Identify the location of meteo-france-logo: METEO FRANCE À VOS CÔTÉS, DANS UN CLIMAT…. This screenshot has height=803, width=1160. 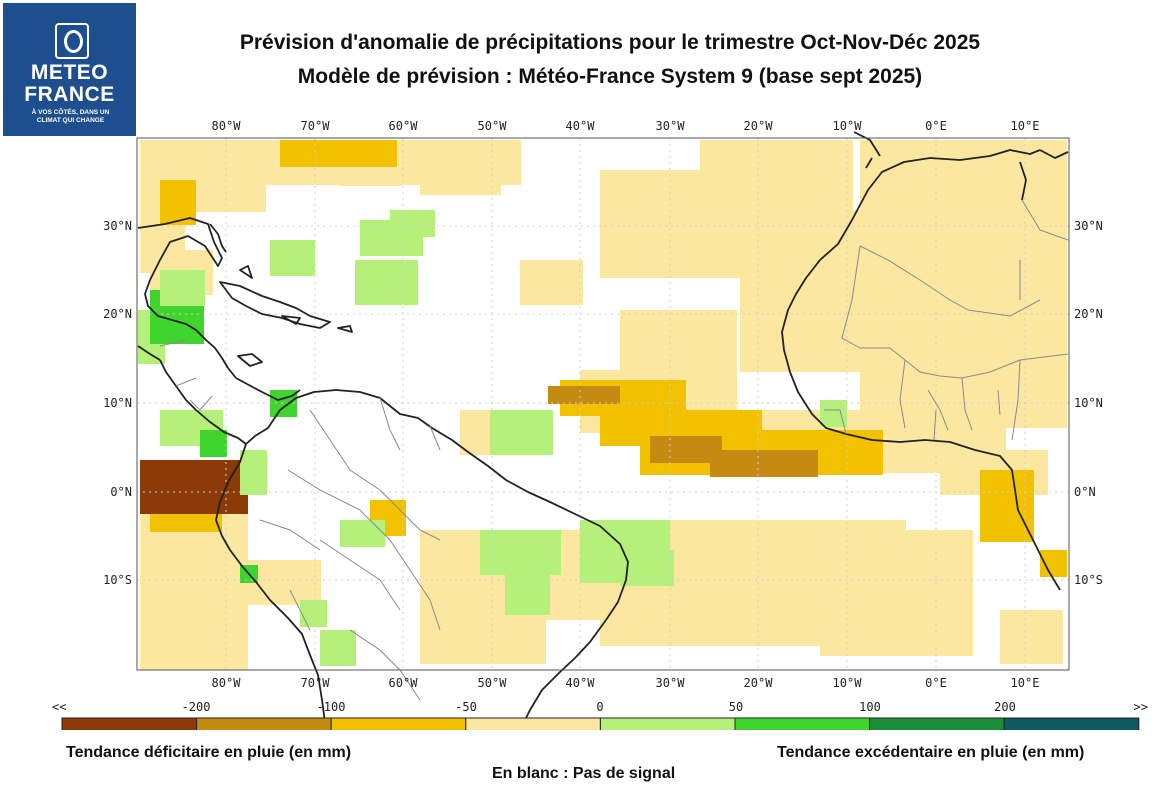
(69, 69).